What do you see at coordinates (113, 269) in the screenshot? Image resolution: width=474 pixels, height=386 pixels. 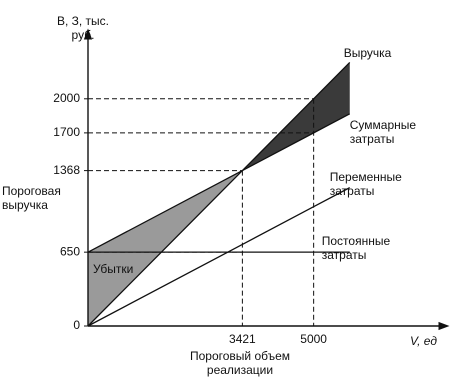 I see `annotation: Убытки` at bounding box center [113, 269].